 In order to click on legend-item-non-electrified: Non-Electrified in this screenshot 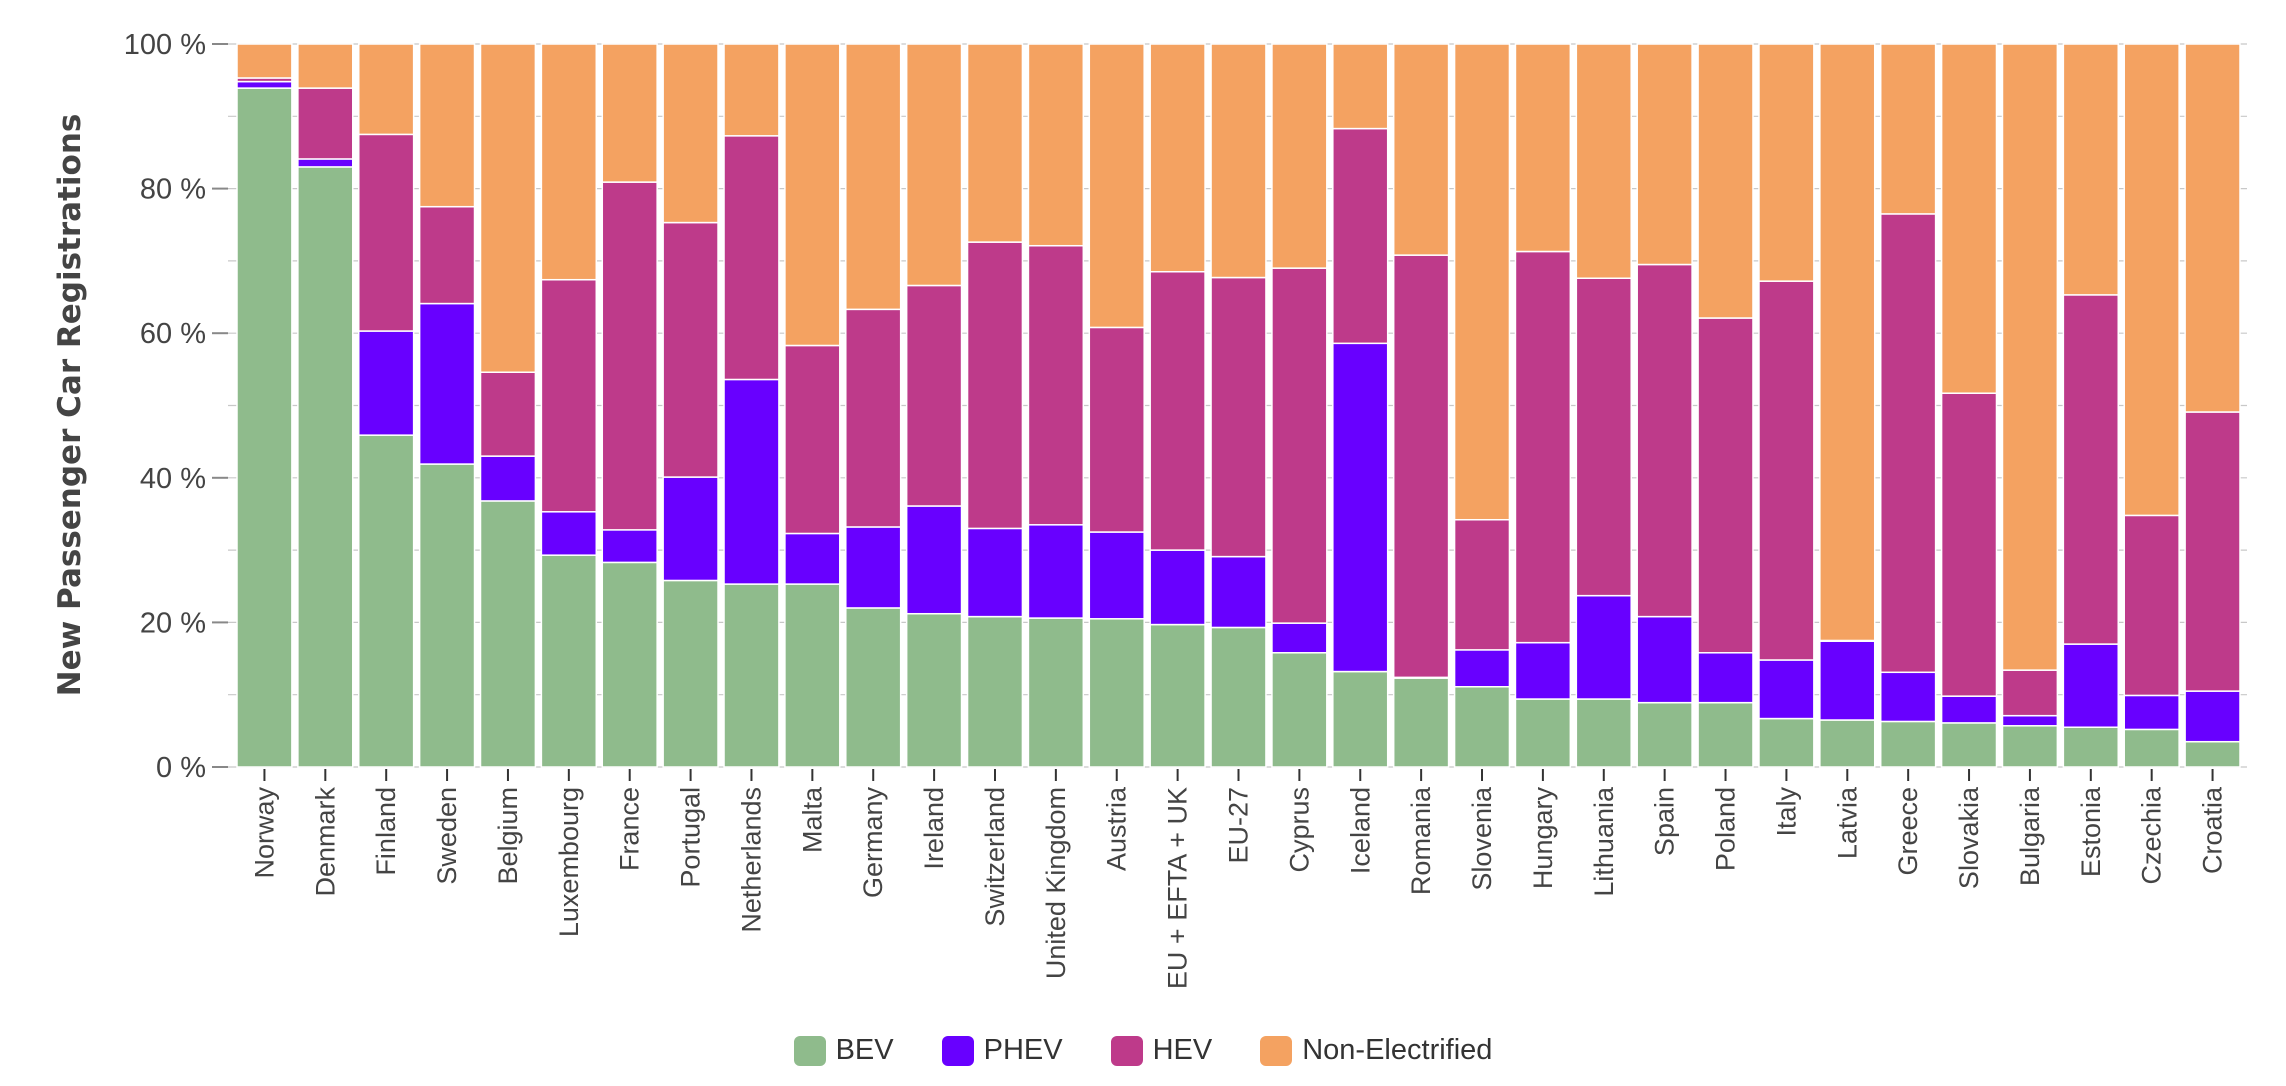, I will do `click(1376, 1050)`.